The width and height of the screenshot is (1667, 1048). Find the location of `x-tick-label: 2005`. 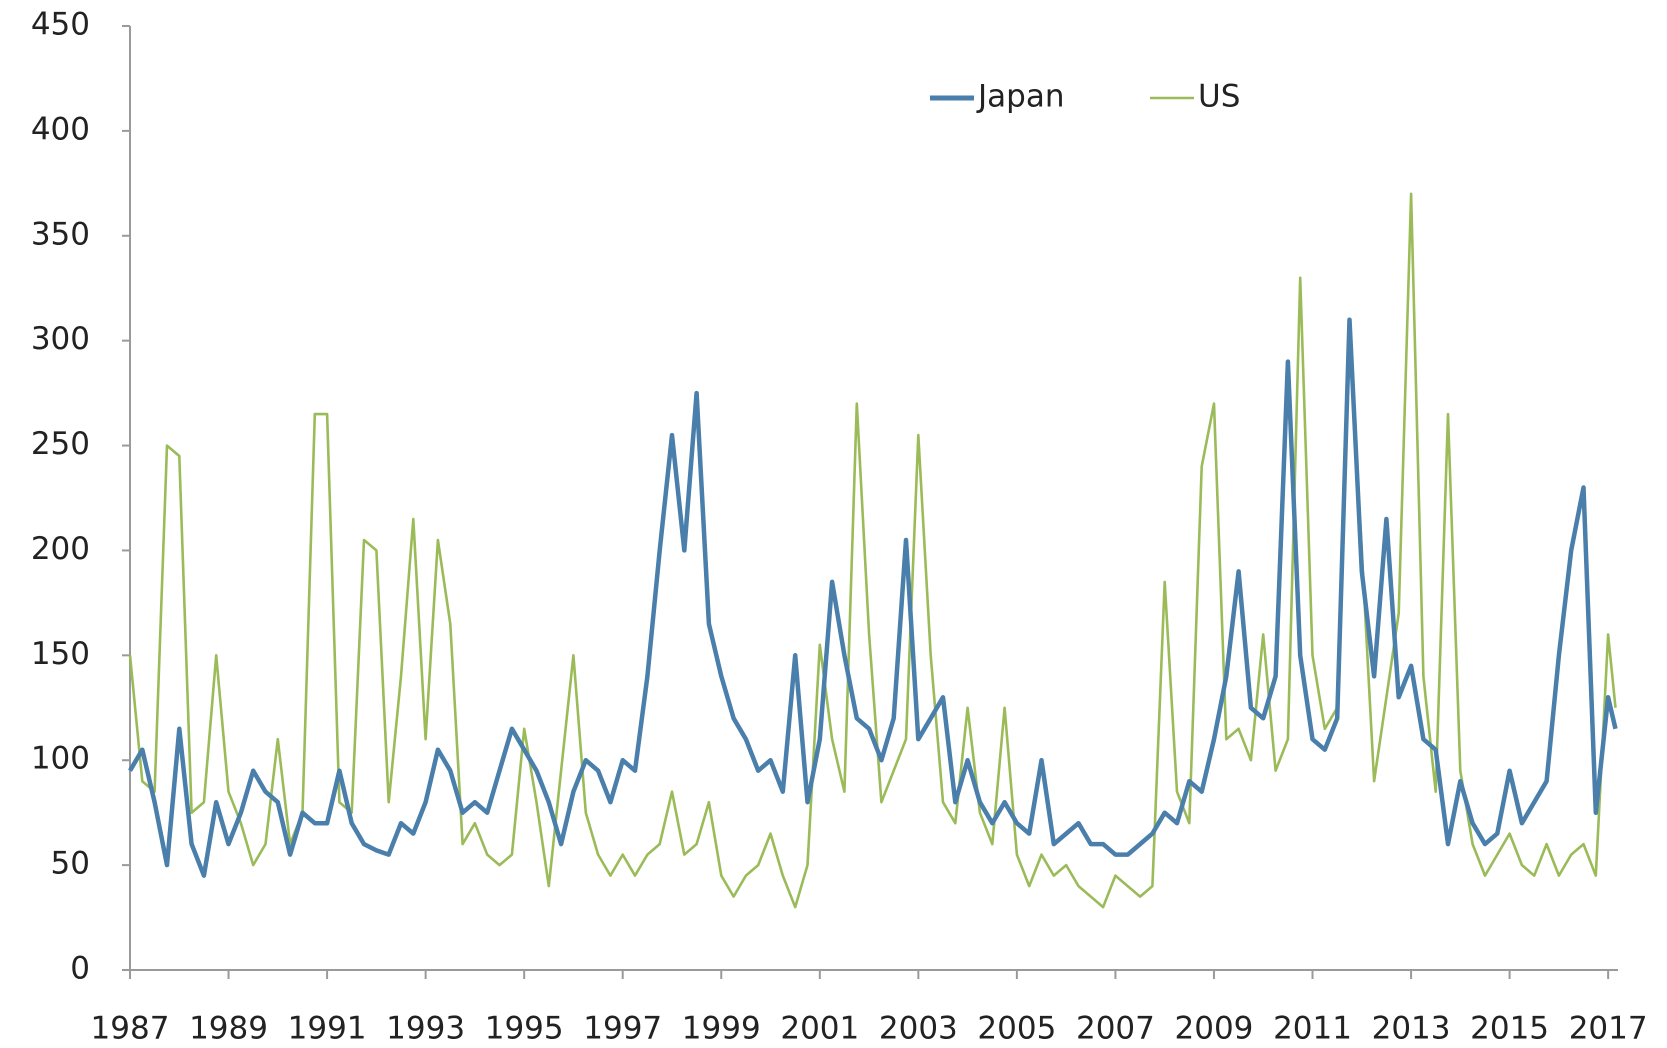

x-tick-label: 2005 is located at coordinates (1016, 1029).